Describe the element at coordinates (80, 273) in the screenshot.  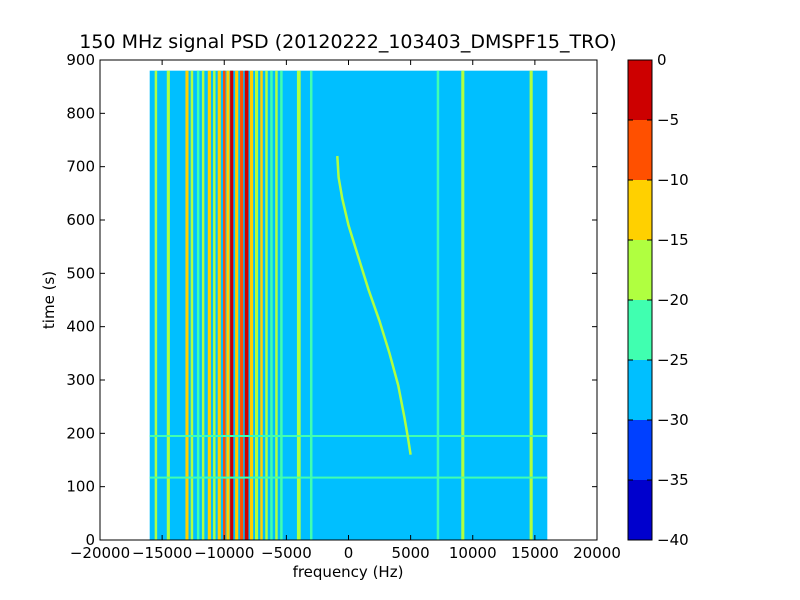
I see `y-tick-label: 500` at that location.